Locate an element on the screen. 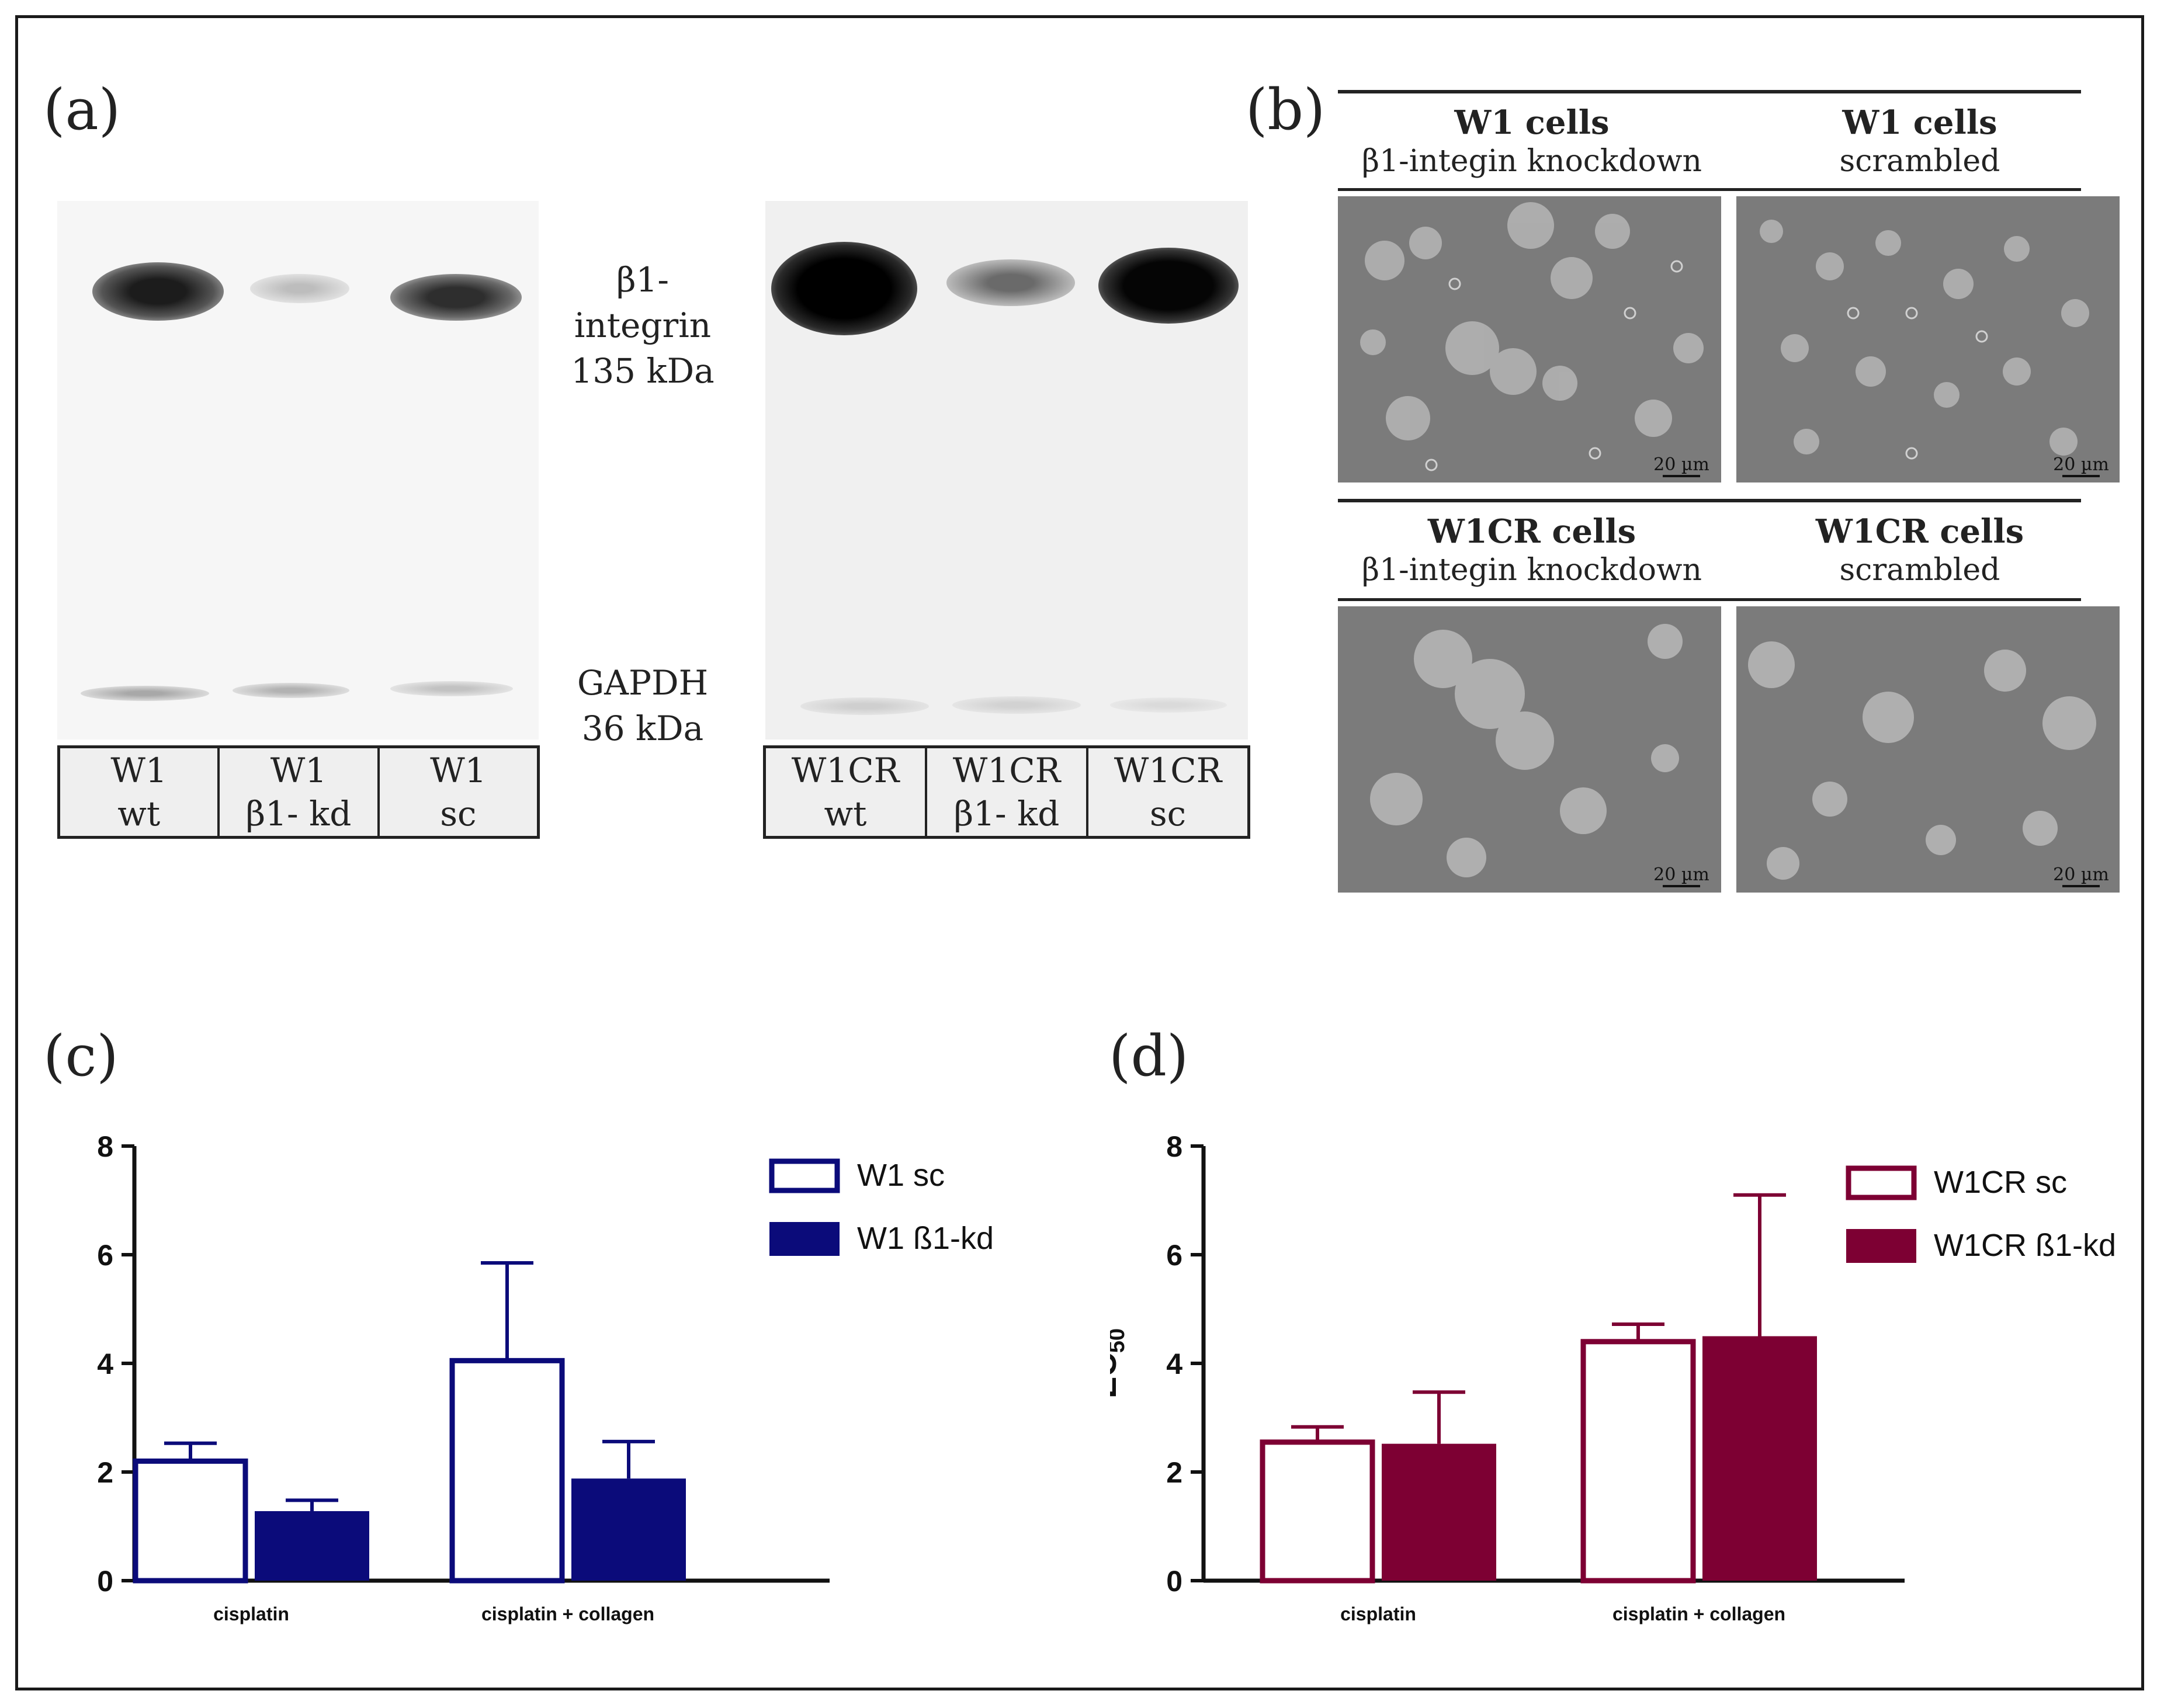 The height and width of the screenshot is (1708, 2164). micrograph-w1cr-kd is located at coordinates (1530, 749).